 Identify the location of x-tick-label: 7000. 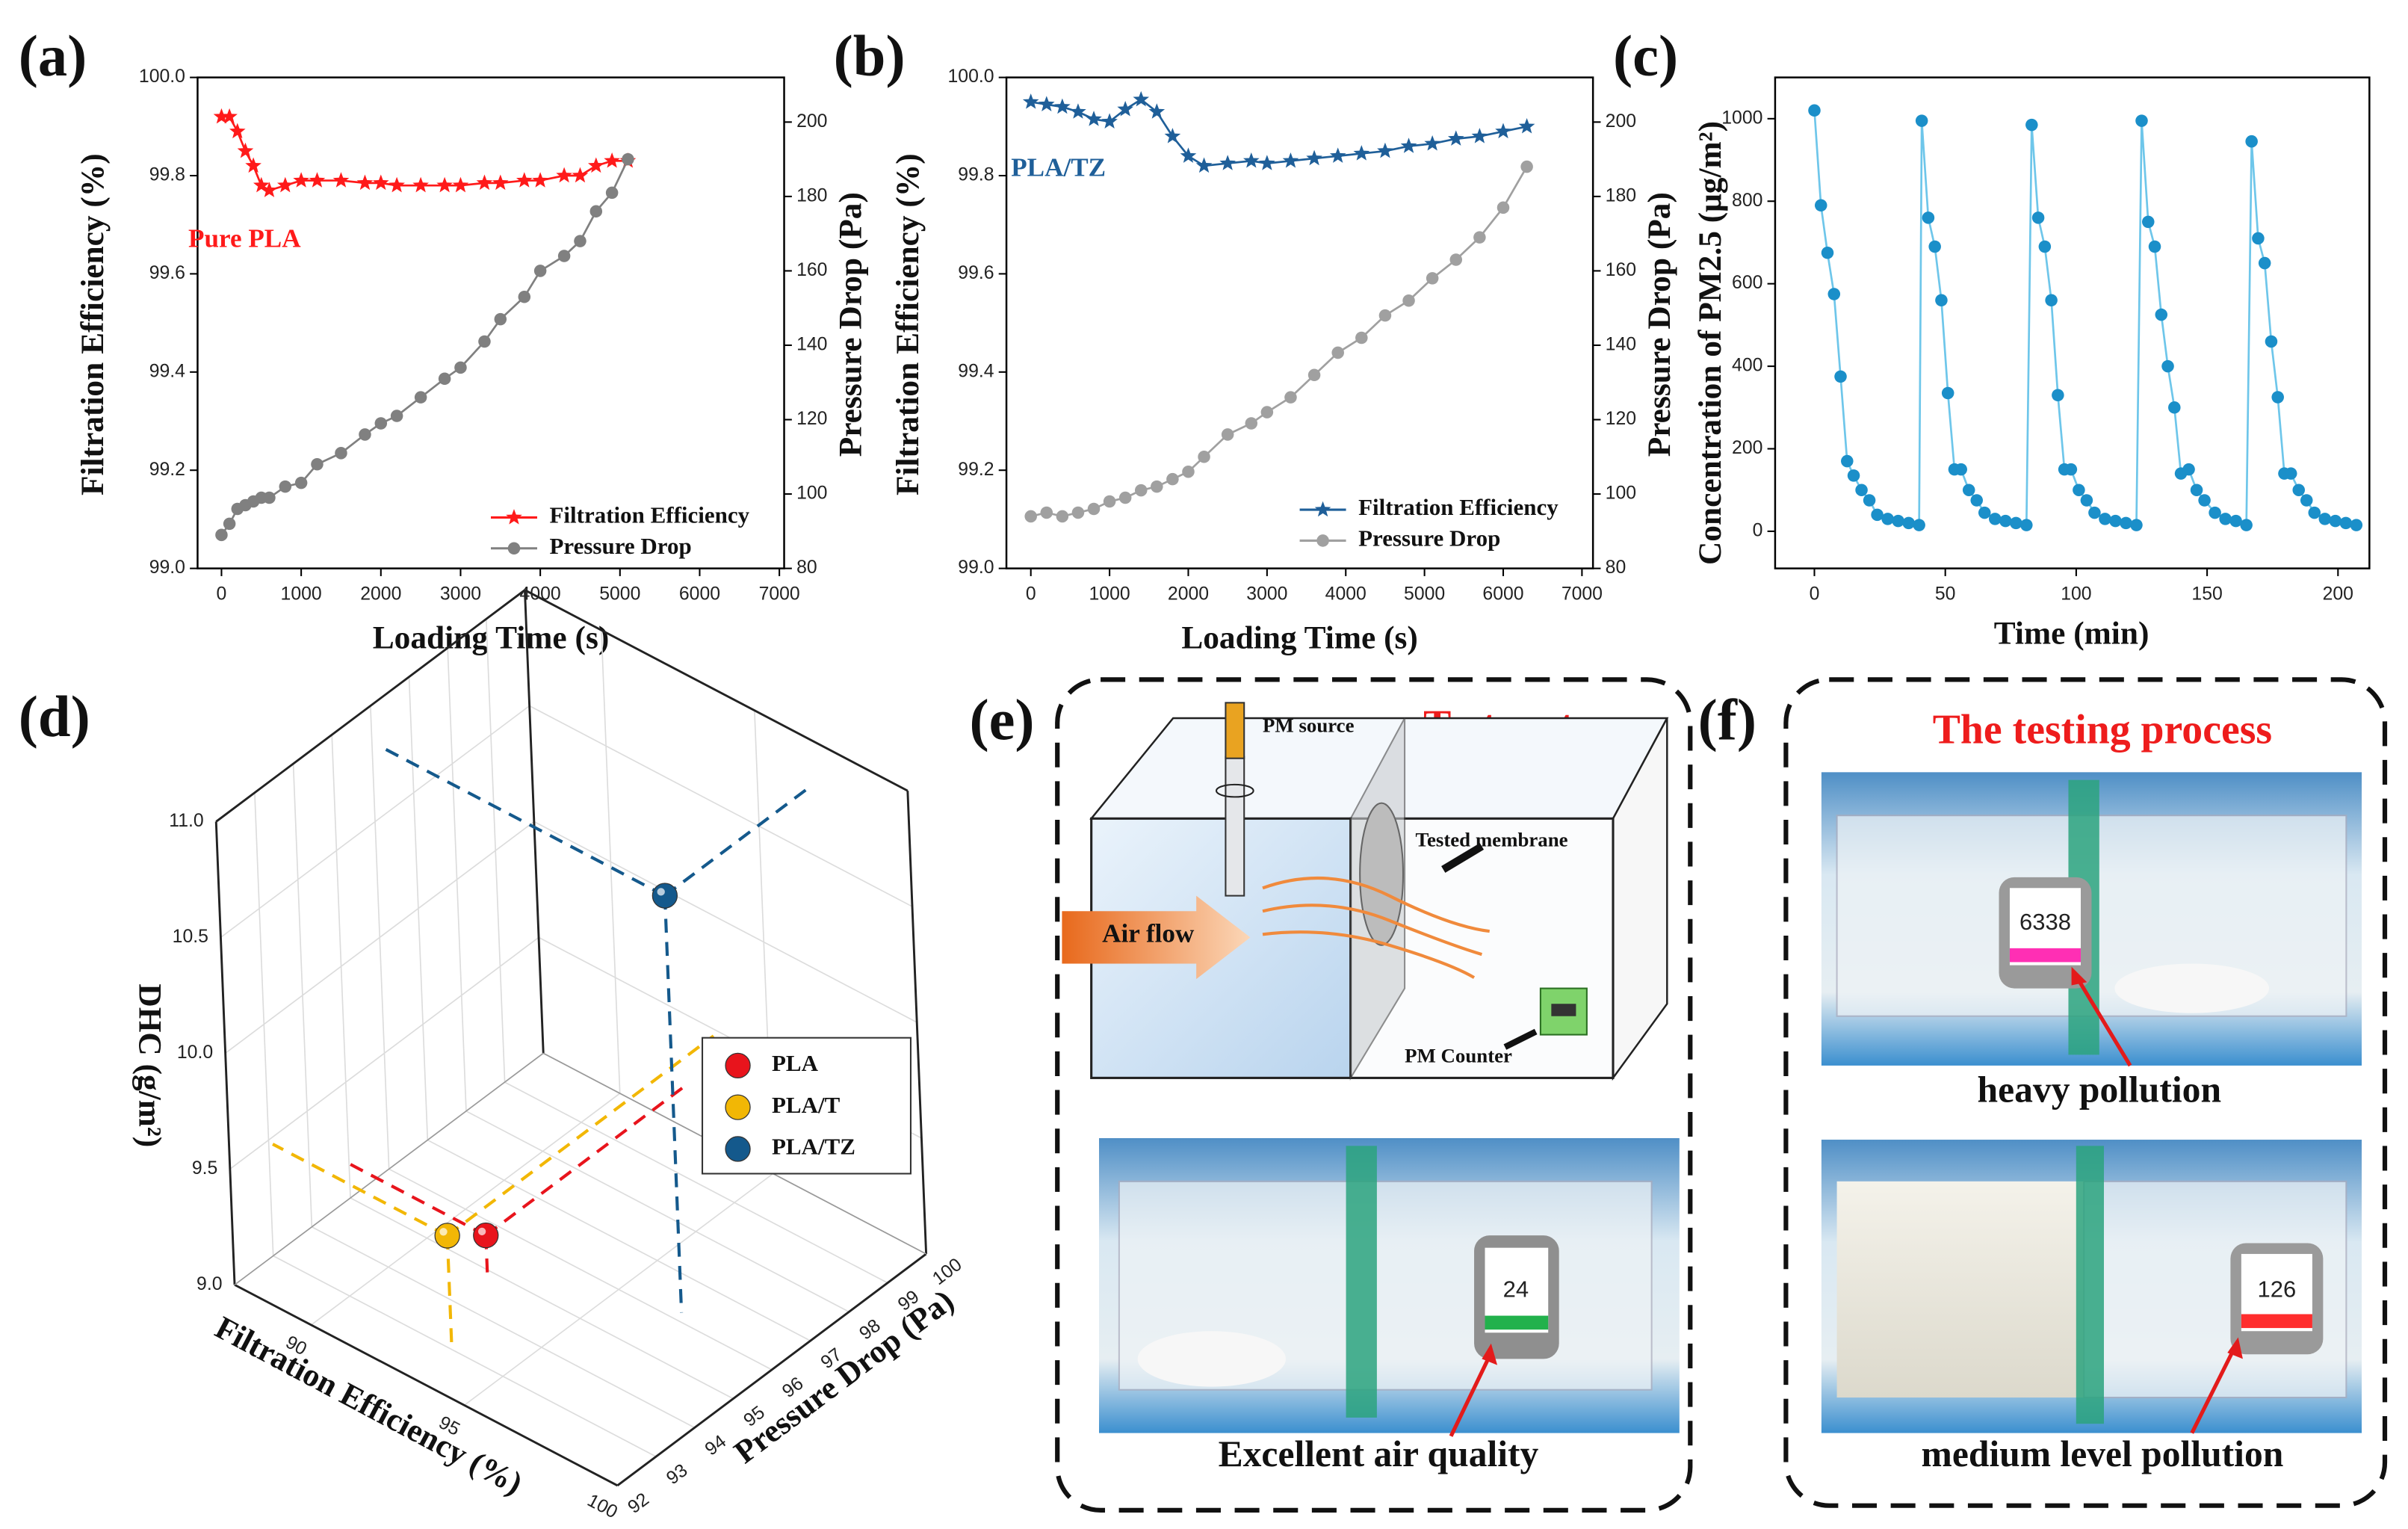
(1583, 594).